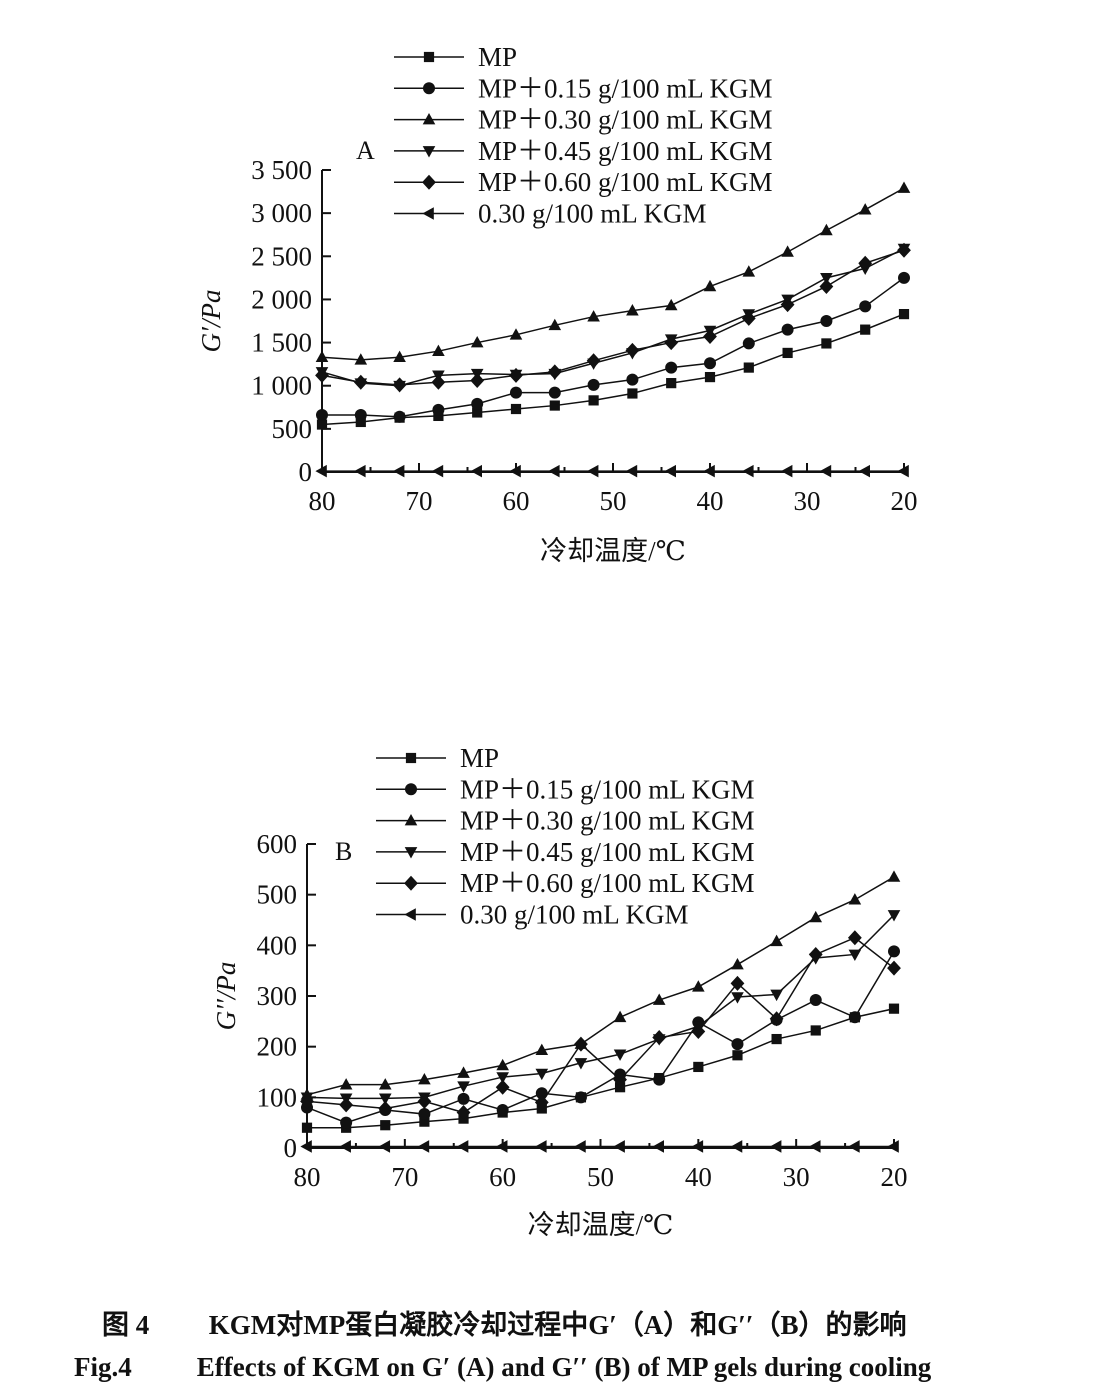 This screenshot has height=1388, width=1097. What do you see at coordinates (613, 501) in the screenshot?
I see `x-tick-label: 50` at bounding box center [613, 501].